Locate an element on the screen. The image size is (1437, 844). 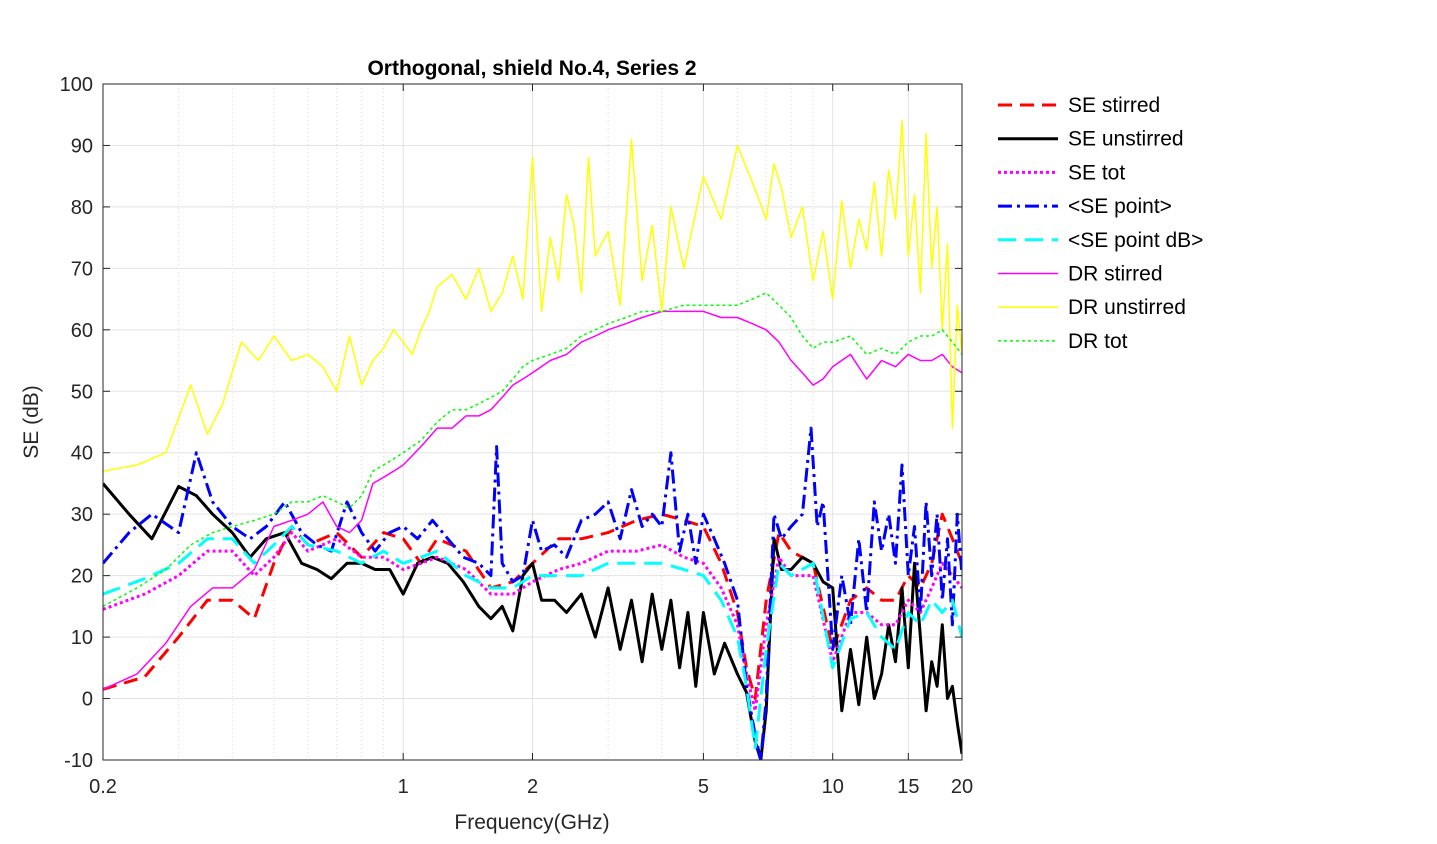
x-tick-label: 0.2 is located at coordinates (103, 787).